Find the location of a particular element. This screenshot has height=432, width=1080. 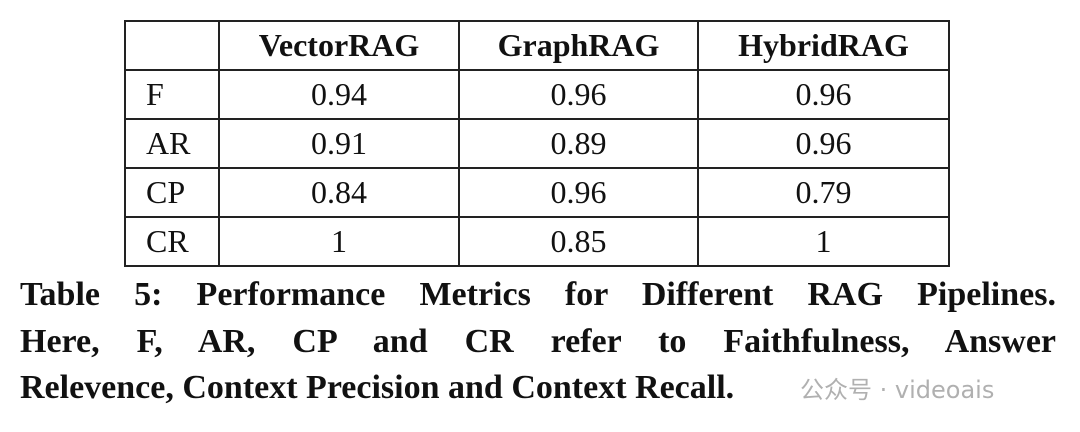

table-row: F 0.94 0.96 0.96 is located at coordinates (537, 94).